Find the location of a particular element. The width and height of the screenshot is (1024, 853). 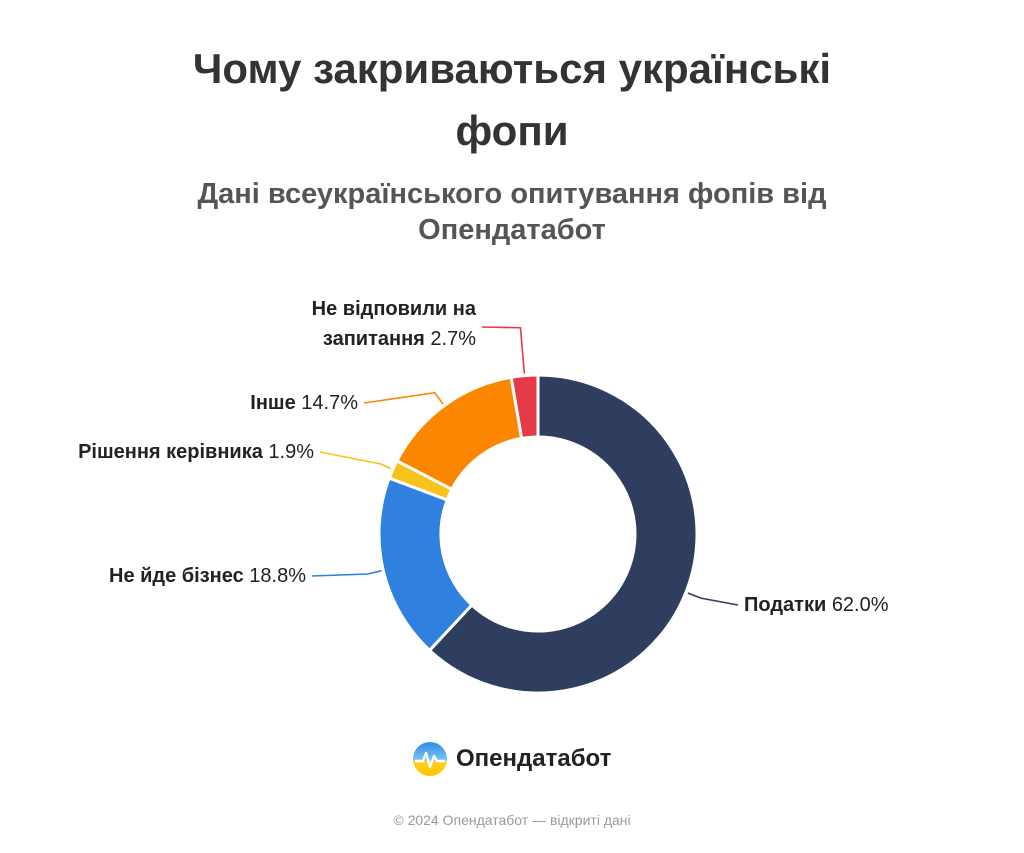

chart-subtitle-line-2: Опендатабот is located at coordinates (512, 230).